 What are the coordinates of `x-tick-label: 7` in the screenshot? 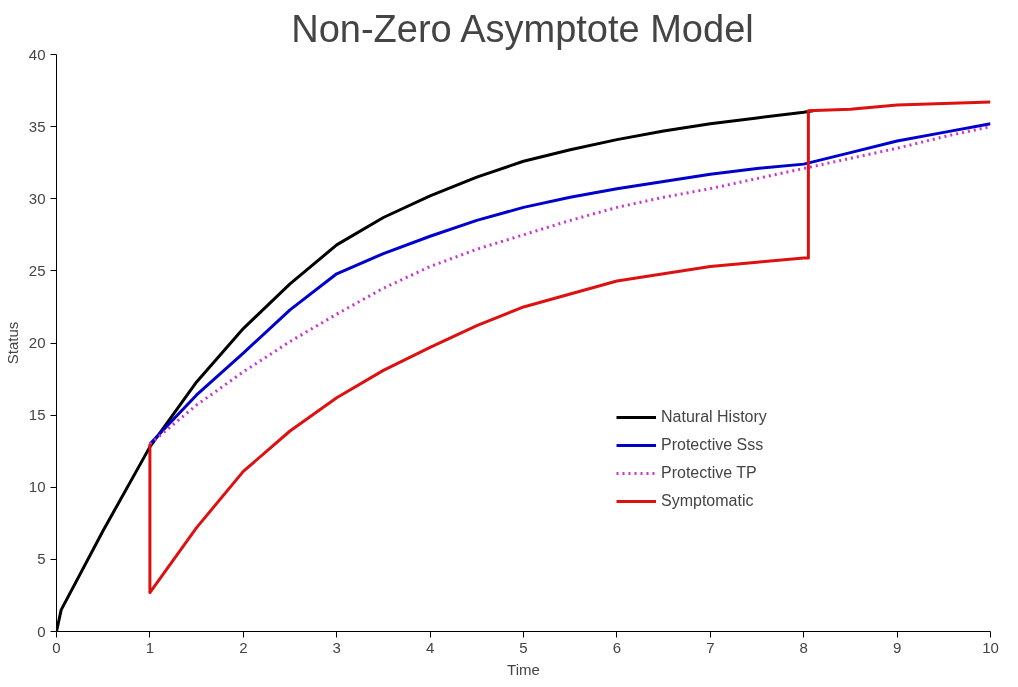 It's located at (710, 647).